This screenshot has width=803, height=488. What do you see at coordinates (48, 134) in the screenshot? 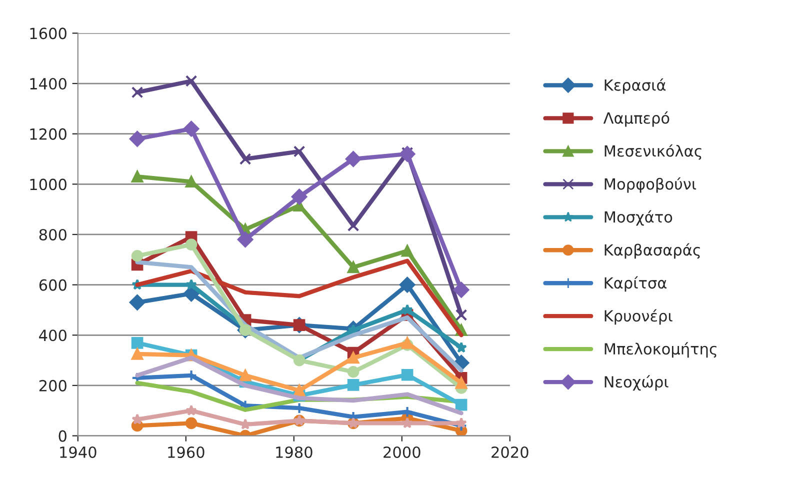
I see `y-tick-label: 1200` at bounding box center [48, 134].